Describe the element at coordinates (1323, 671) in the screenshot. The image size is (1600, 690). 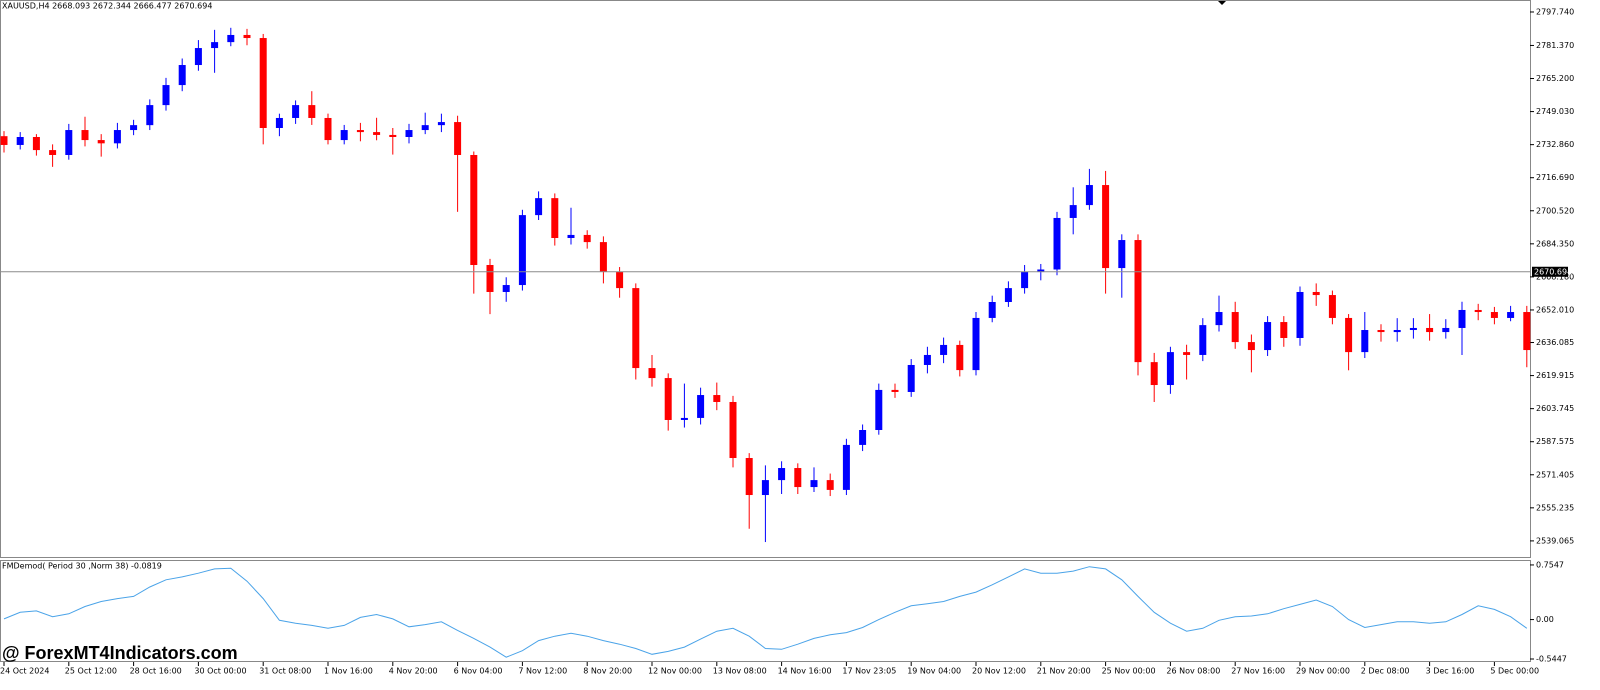
I see `x-tick-label: 29 Nov 00:00` at that location.